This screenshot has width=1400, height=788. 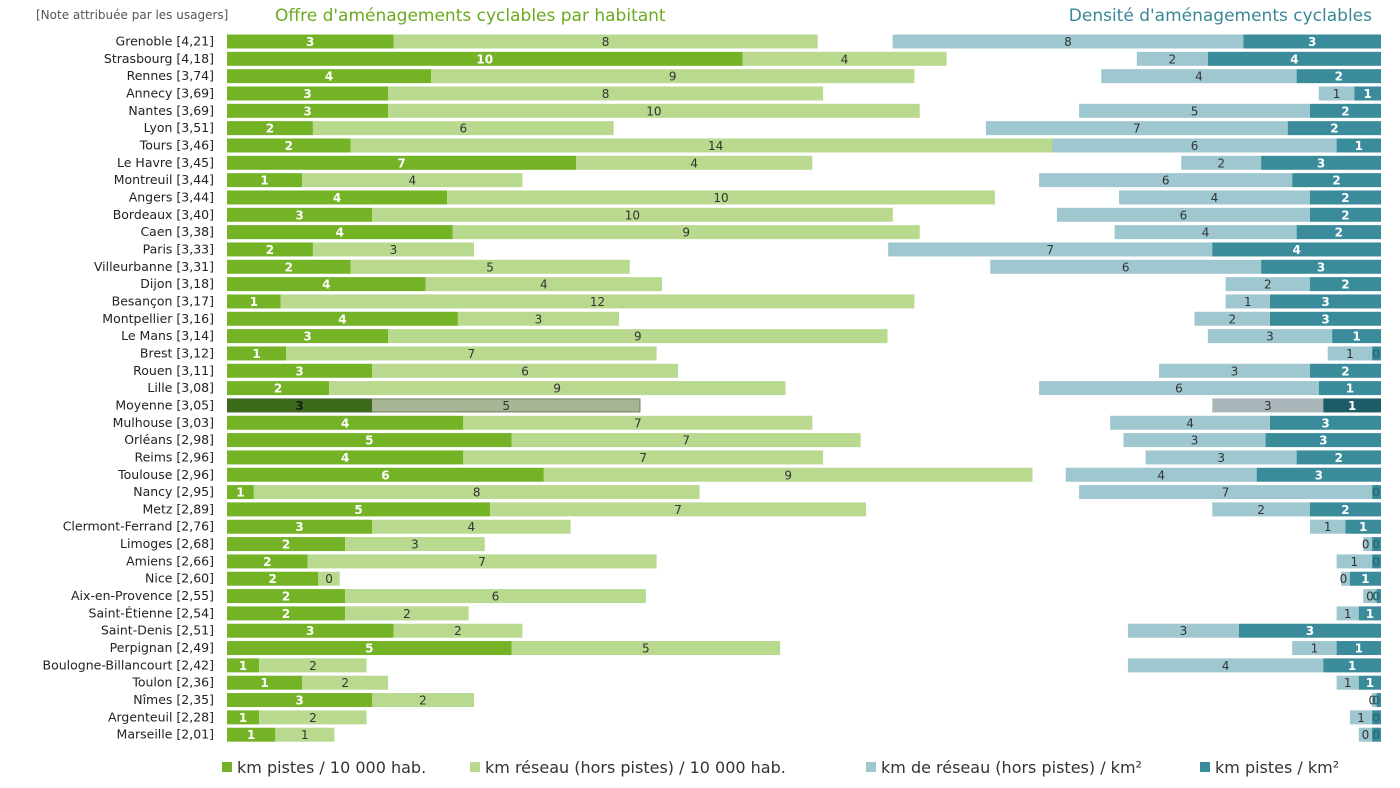 I want to click on bar-reseau-per-km2: Orléans [2,98]: 3.2, so click(x=1194, y=440).